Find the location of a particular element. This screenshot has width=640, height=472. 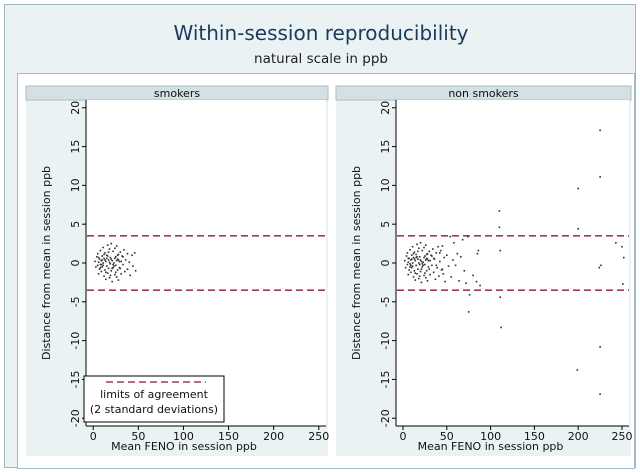

x-tick-label: 250 is located at coordinates (318, 436).